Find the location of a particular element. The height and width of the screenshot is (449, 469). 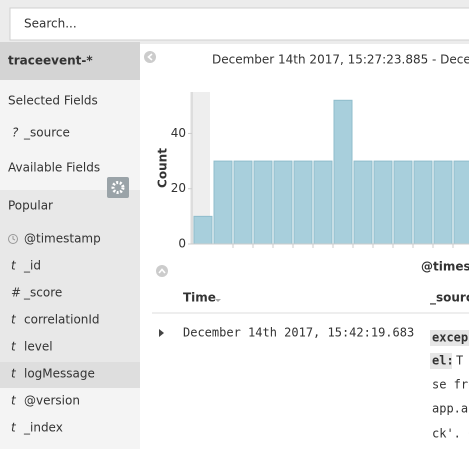

field-name: _id is located at coordinates (32, 266).